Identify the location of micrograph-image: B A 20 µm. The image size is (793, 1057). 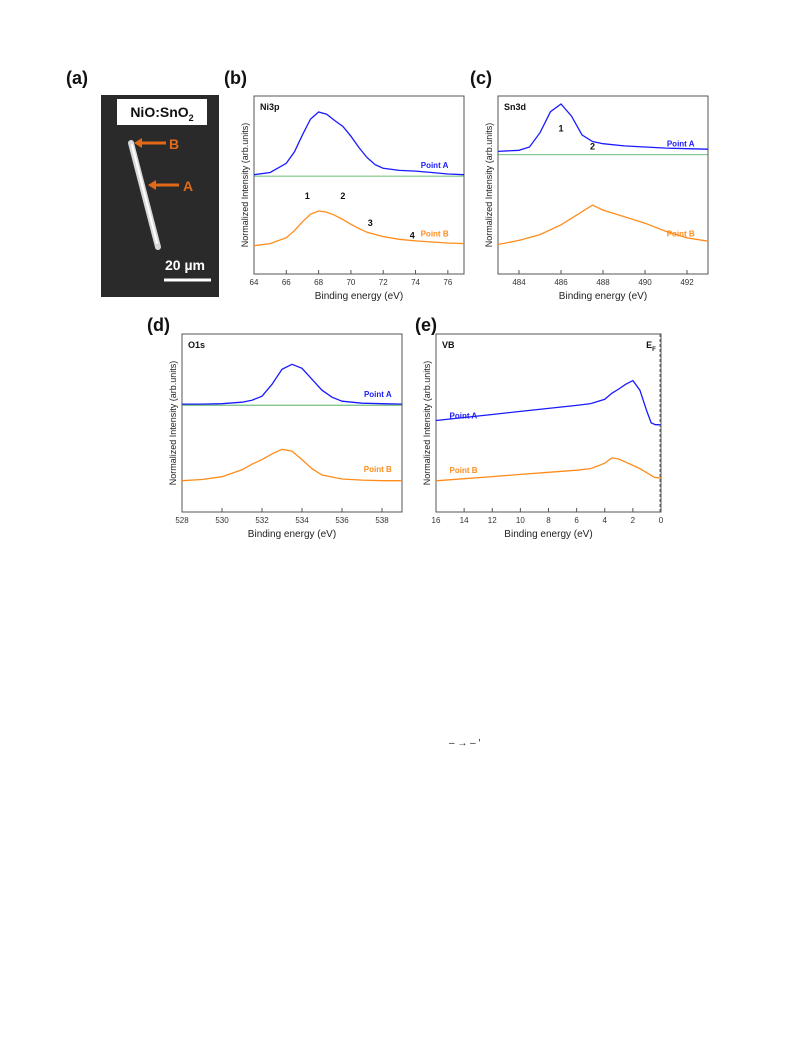
(169, 209).